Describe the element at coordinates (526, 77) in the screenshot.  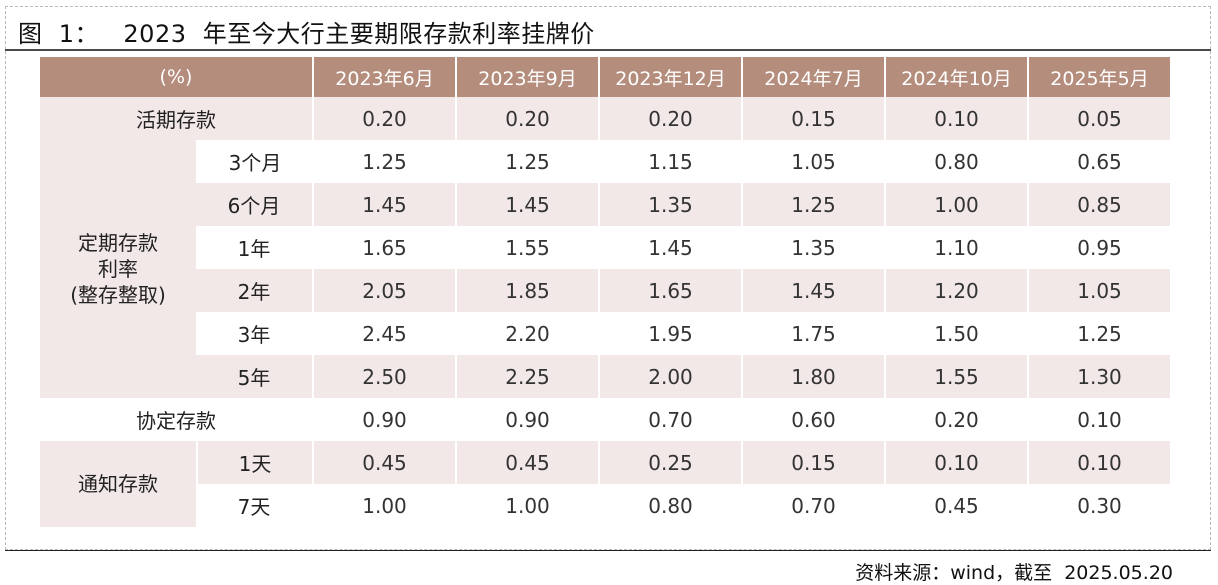
I see `header-col: 2023年9月` at that location.